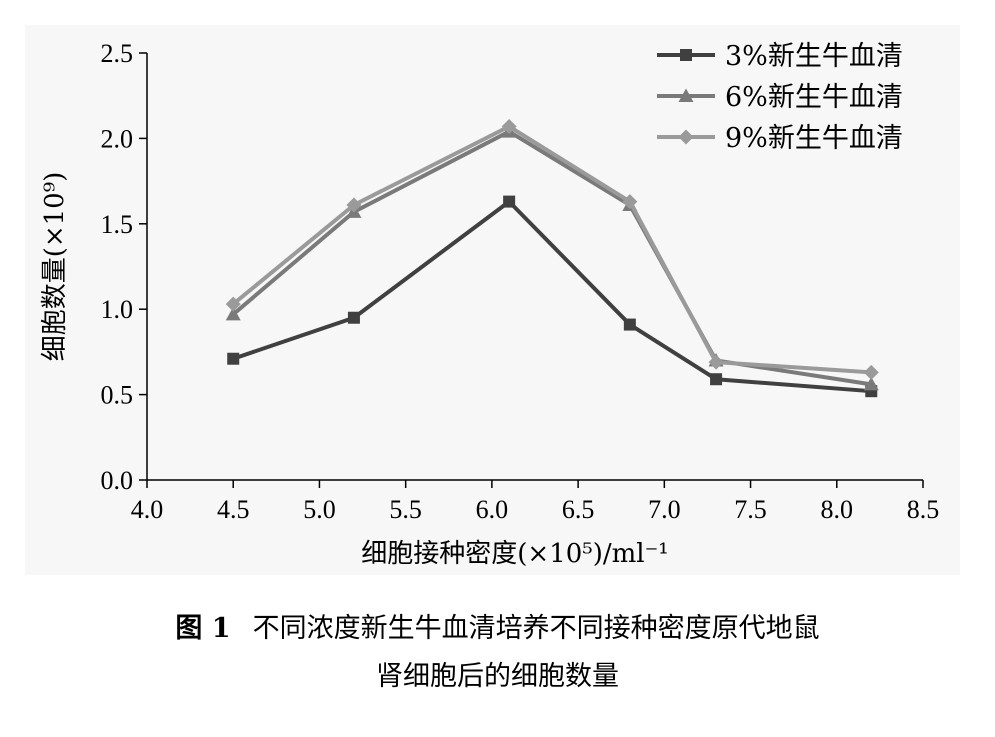 This screenshot has width=995, height=737. What do you see at coordinates (117, 309) in the screenshot?
I see `y-tick-label: 1.0` at bounding box center [117, 309].